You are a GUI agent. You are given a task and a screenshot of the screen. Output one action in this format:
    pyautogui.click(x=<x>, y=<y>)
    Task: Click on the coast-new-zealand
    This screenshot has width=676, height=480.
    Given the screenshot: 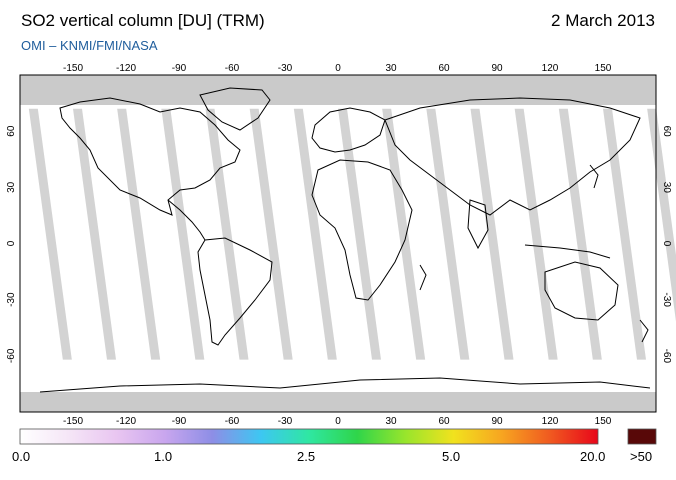 What is the action you would take?
    pyautogui.click(x=644, y=331)
    